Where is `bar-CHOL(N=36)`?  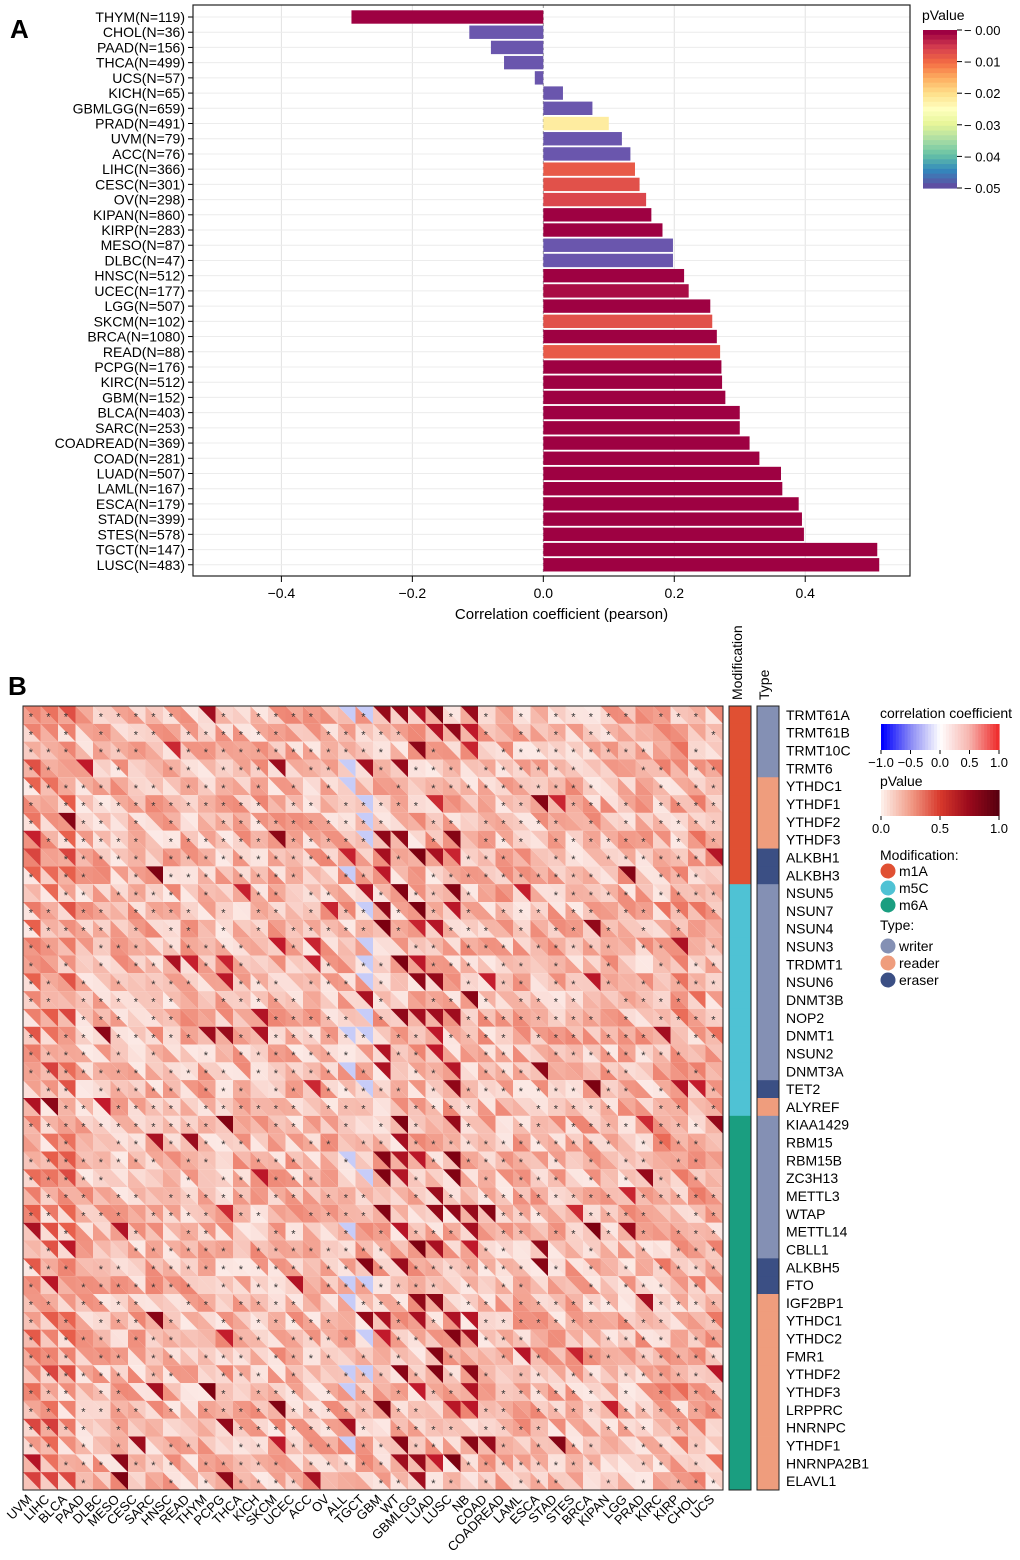
bar-CHOL(N=36) is located at coordinates (506, 32).